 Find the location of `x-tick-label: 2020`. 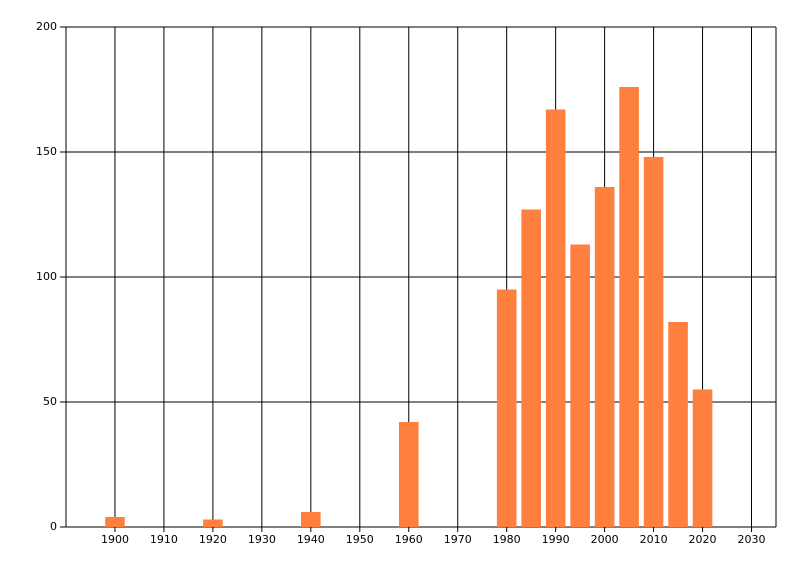

x-tick-label: 2020 is located at coordinates (703, 539).